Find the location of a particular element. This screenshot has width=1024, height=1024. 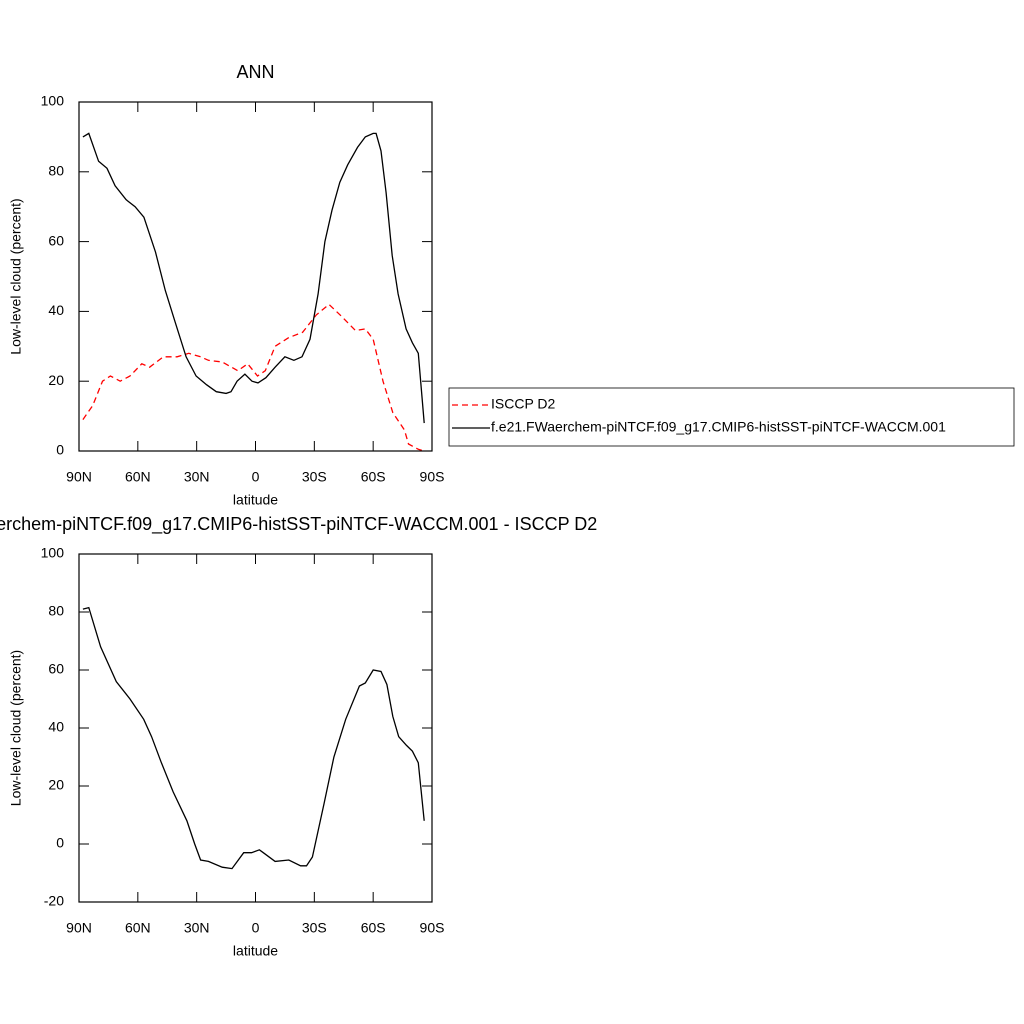

y-tick-label: -20 is located at coordinates (54, 901).